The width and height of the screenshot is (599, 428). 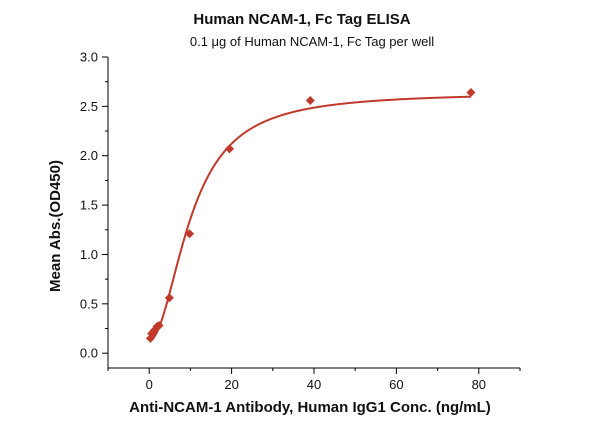 What do you see at coordinates (314, 384) in the screenshot?
I see `x-tick-label: 40` at bounding box center [314, 384].